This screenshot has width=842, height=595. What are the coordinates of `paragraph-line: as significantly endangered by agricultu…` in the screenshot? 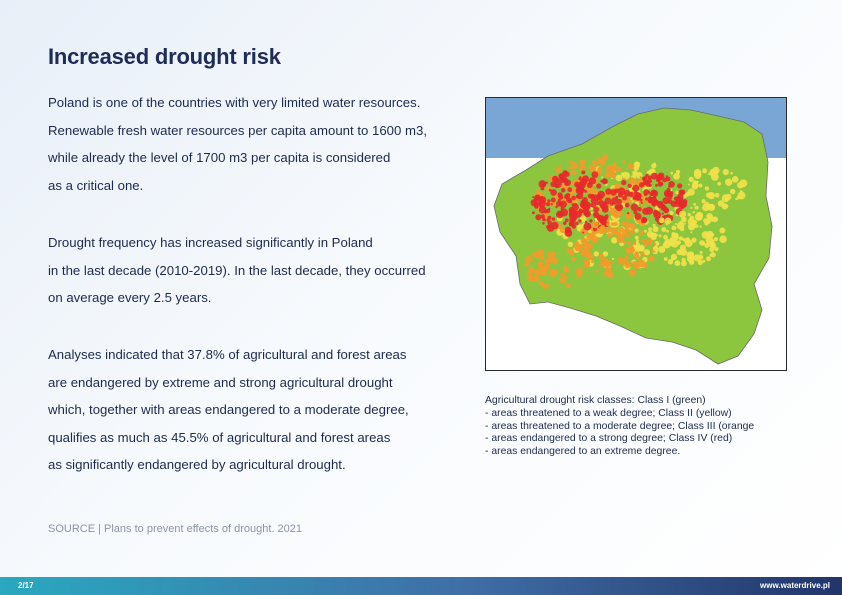 It's located at (197, 464).